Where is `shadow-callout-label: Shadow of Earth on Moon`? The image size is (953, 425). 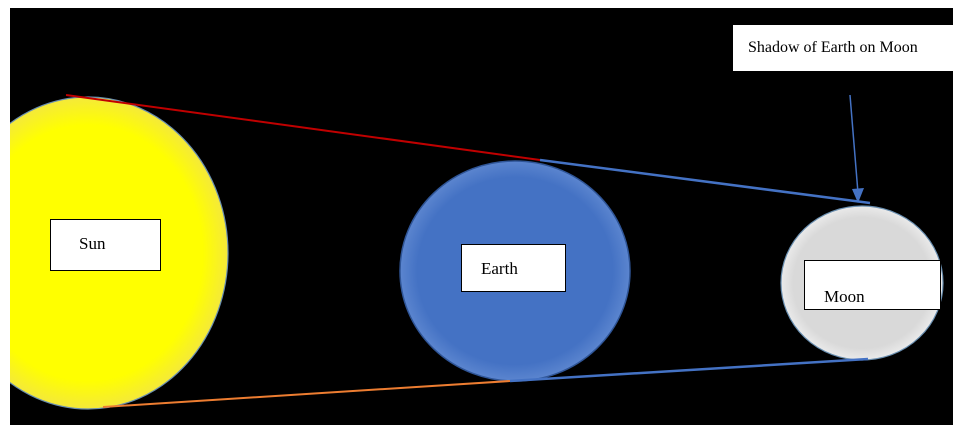
shadow-callout-label: Shadow of Earth on Moon is located at coordinates (843, 48).